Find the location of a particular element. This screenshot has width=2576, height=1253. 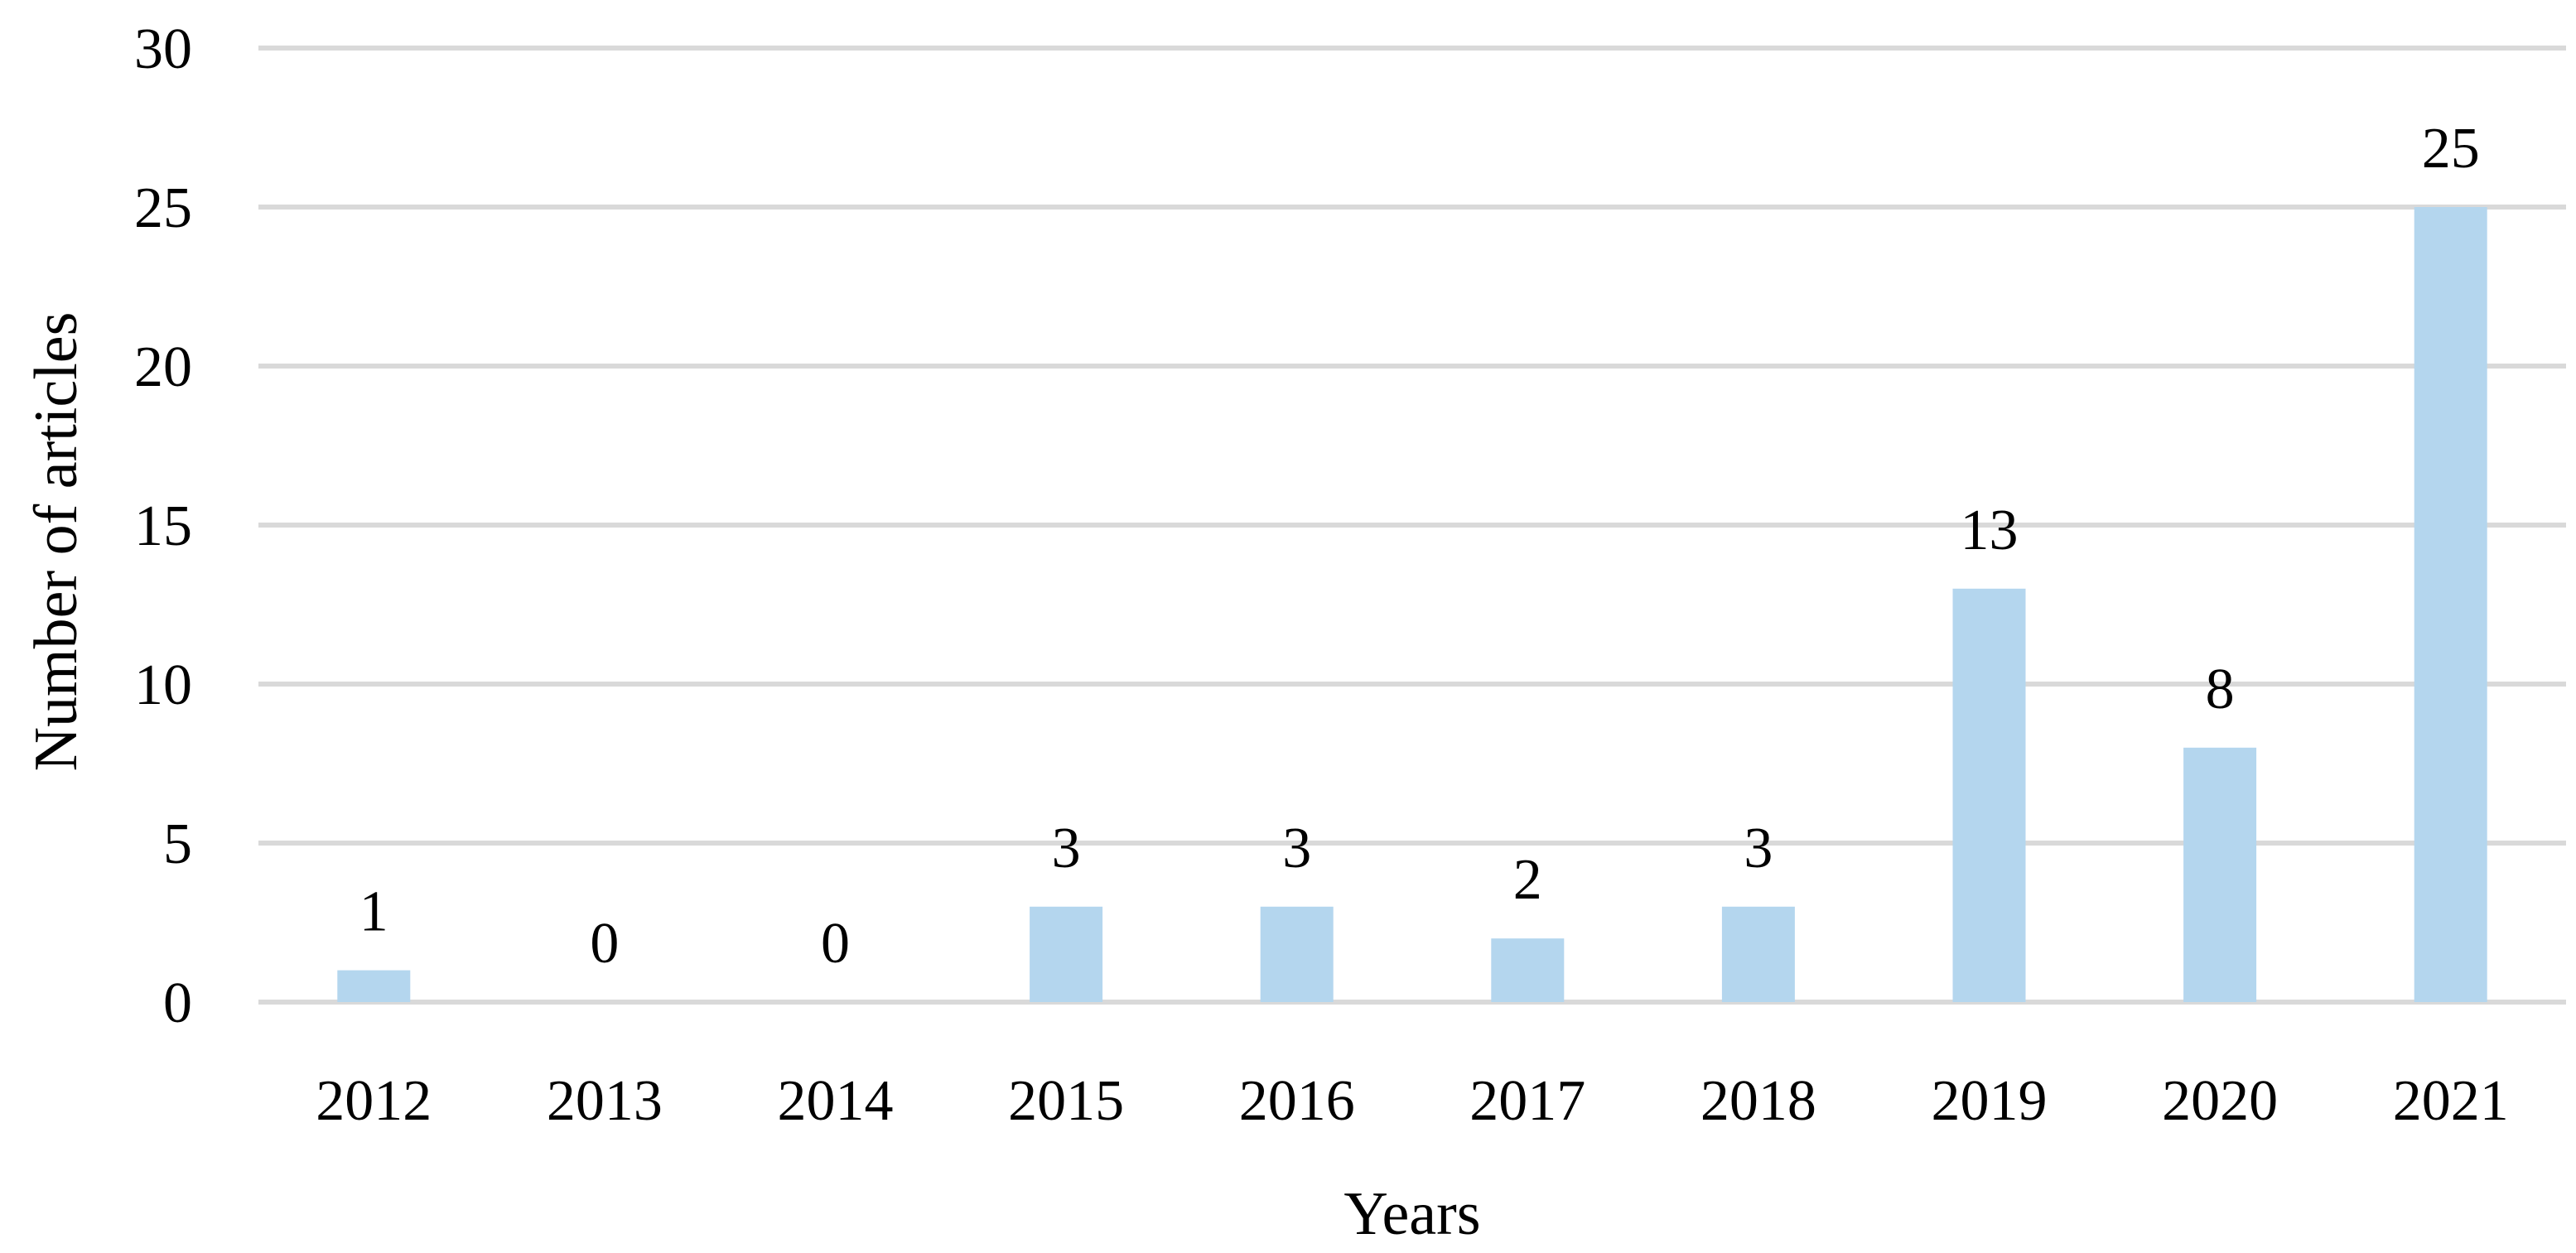

x-tick-label: 2014 is located at coordinates (836, 1101).